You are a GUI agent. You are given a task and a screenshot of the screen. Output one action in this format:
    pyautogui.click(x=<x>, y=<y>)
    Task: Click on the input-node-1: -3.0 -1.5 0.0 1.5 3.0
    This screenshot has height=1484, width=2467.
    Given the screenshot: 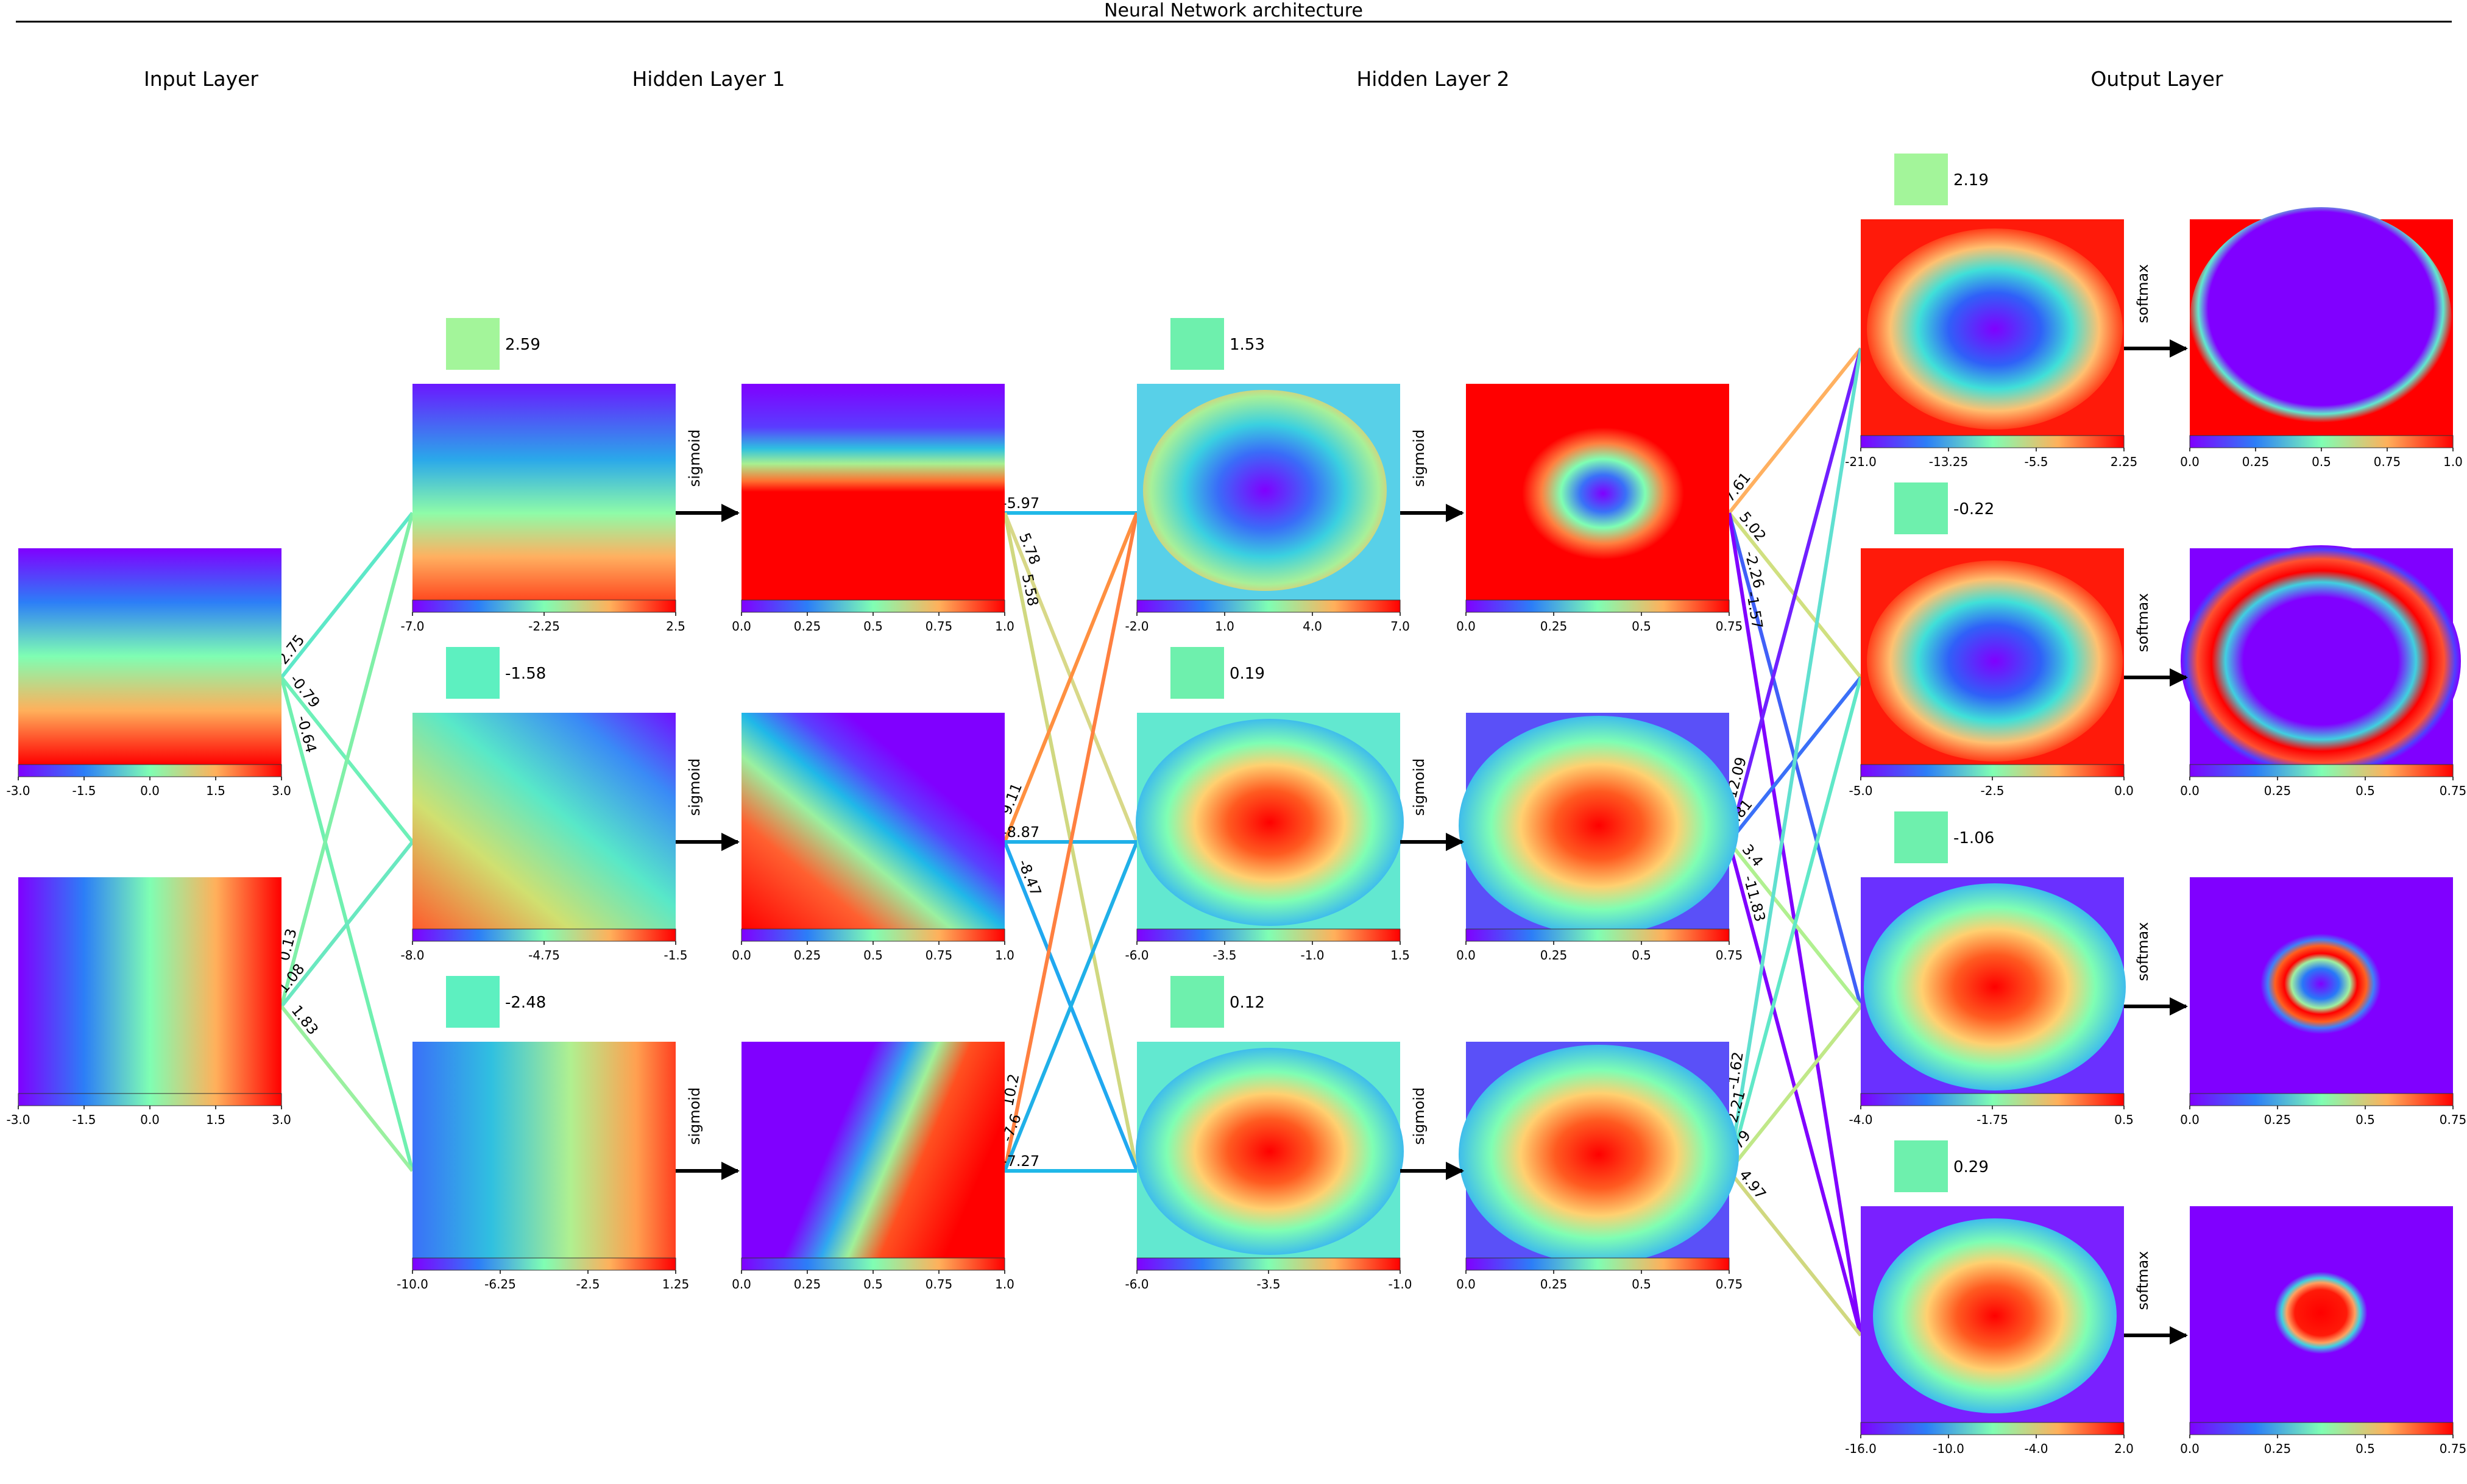 What is the action you would take?
    pyautogui.click(x=148, y=673)
    